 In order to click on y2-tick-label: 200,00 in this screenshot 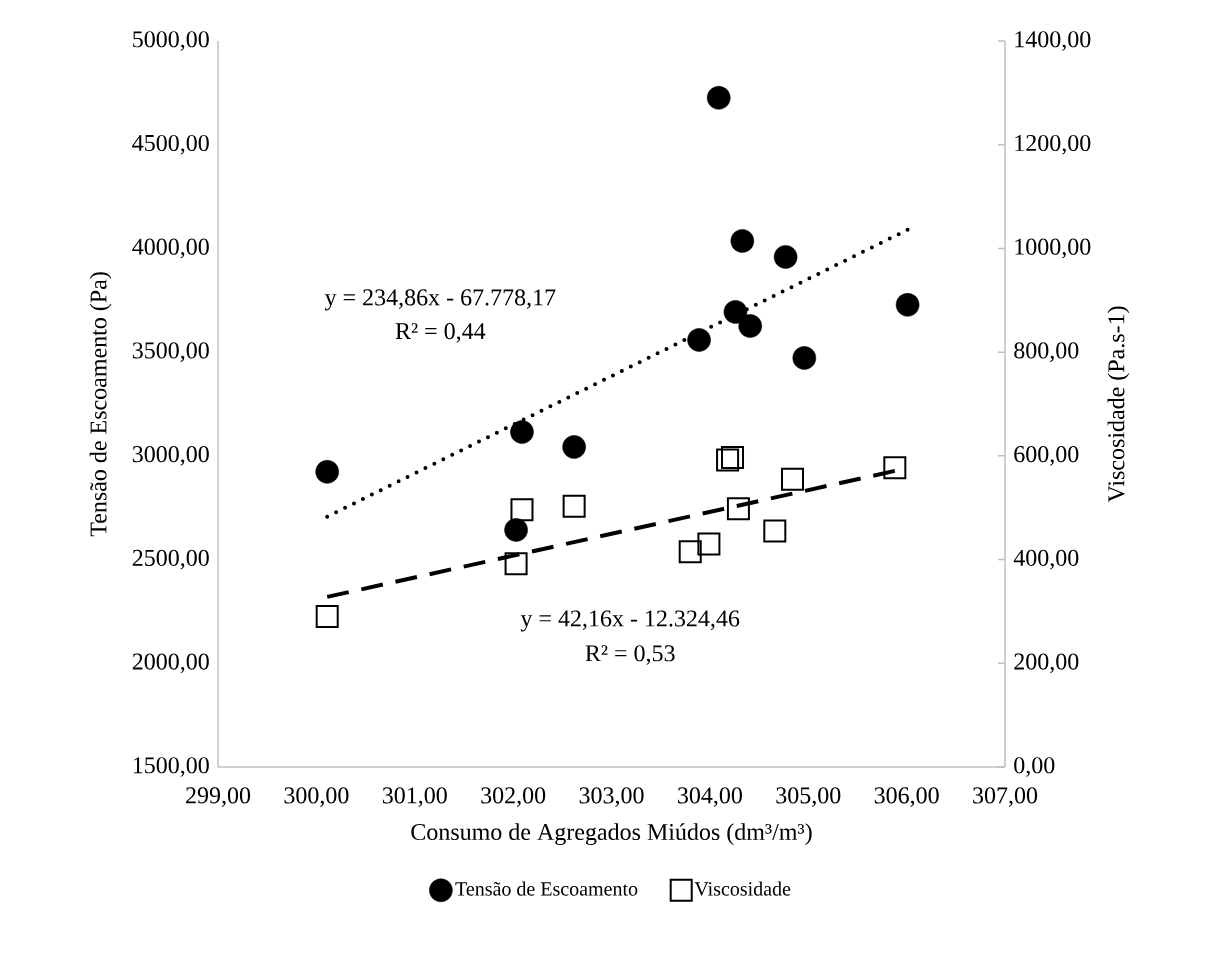, I will do `click(1046, 663)`.